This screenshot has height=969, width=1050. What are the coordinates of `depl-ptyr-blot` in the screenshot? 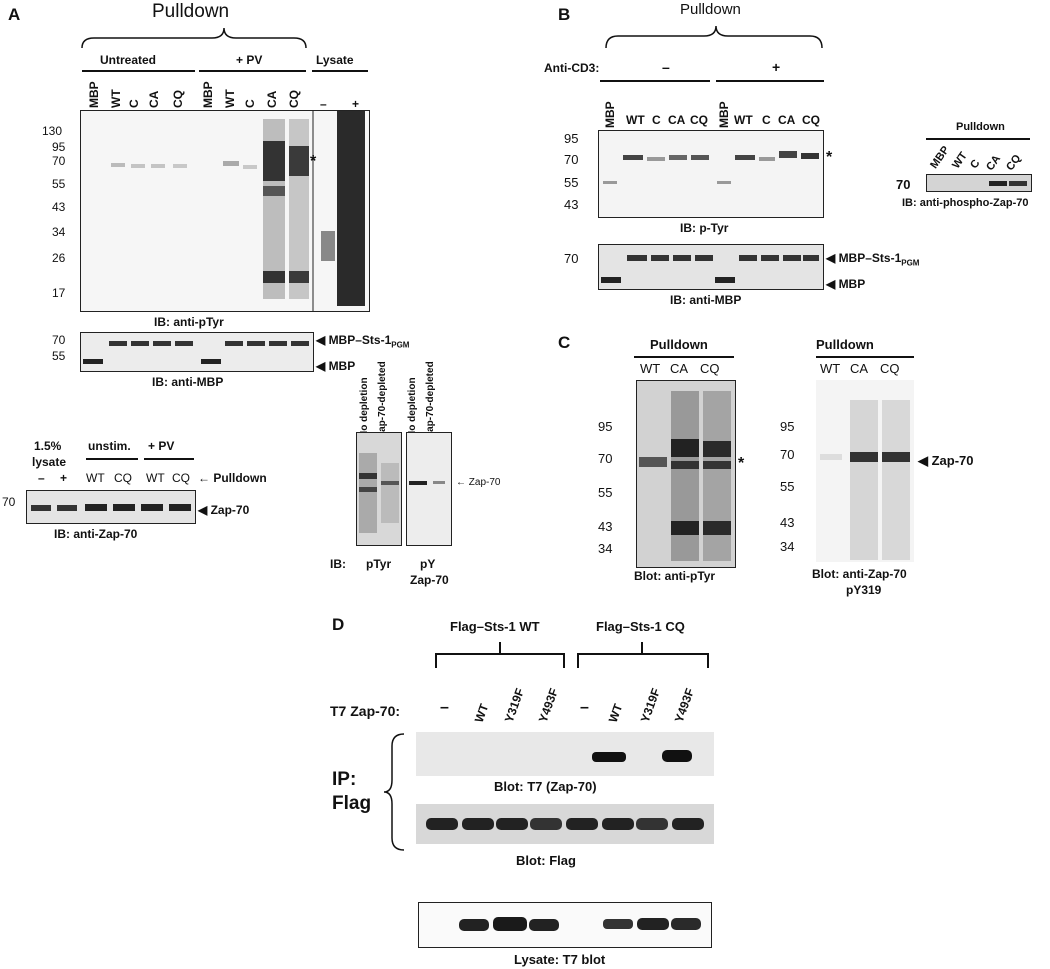 It's located at (379, 489).